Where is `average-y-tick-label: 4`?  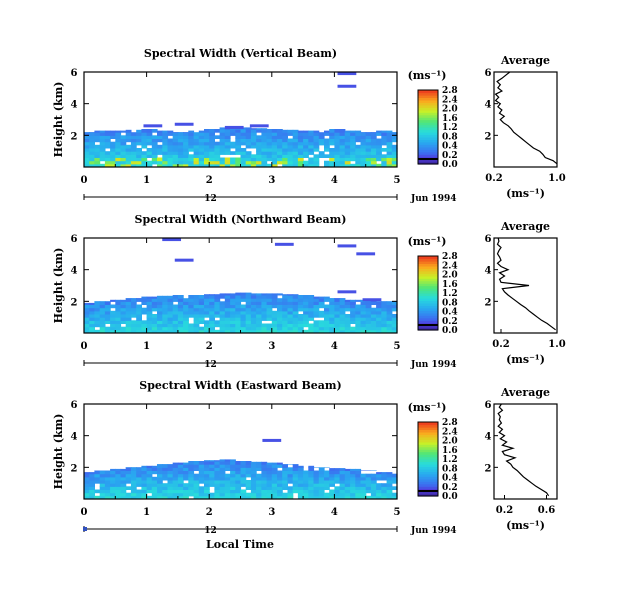 average-y-tick-label: 4 is located at coordinates (488, 437).